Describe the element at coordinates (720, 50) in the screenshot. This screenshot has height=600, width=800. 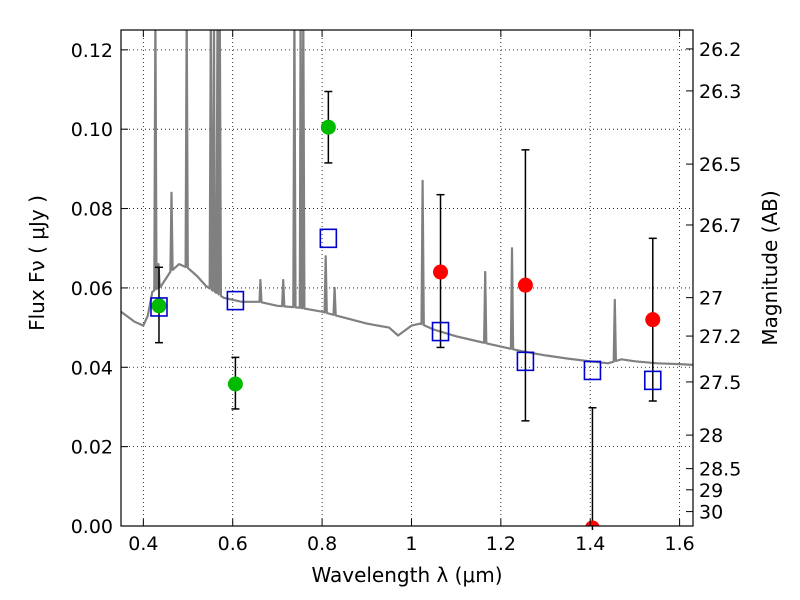
I see `mag-tick-label: 26.2` at that location.